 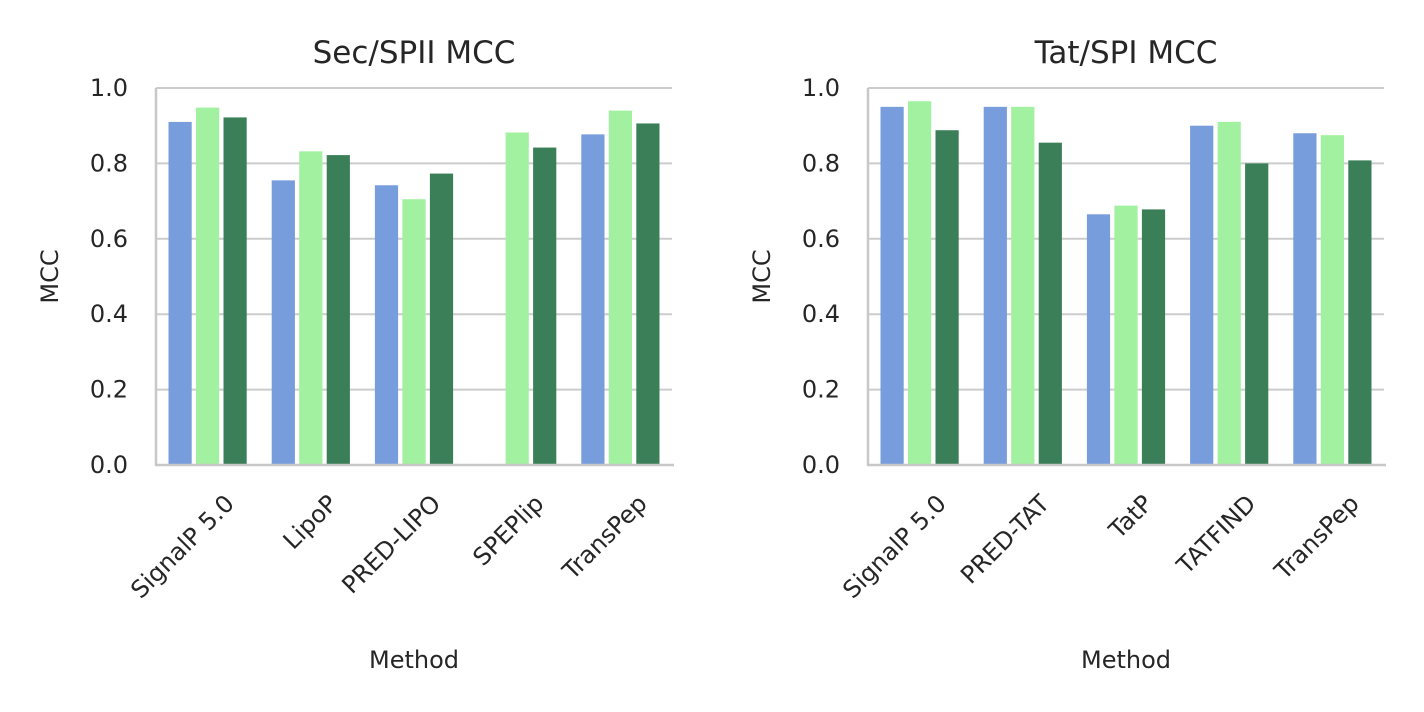 What do you see at coordinates (1130, 516) in the screenshot?
I see `x-tick-label: TatP` at bounding box center [1130, 516].